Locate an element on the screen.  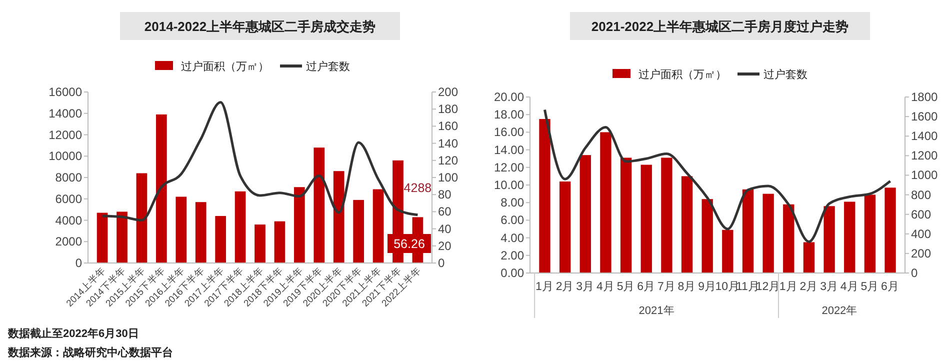
y2-tick-label: 160 is located at coordinates (448, 126).